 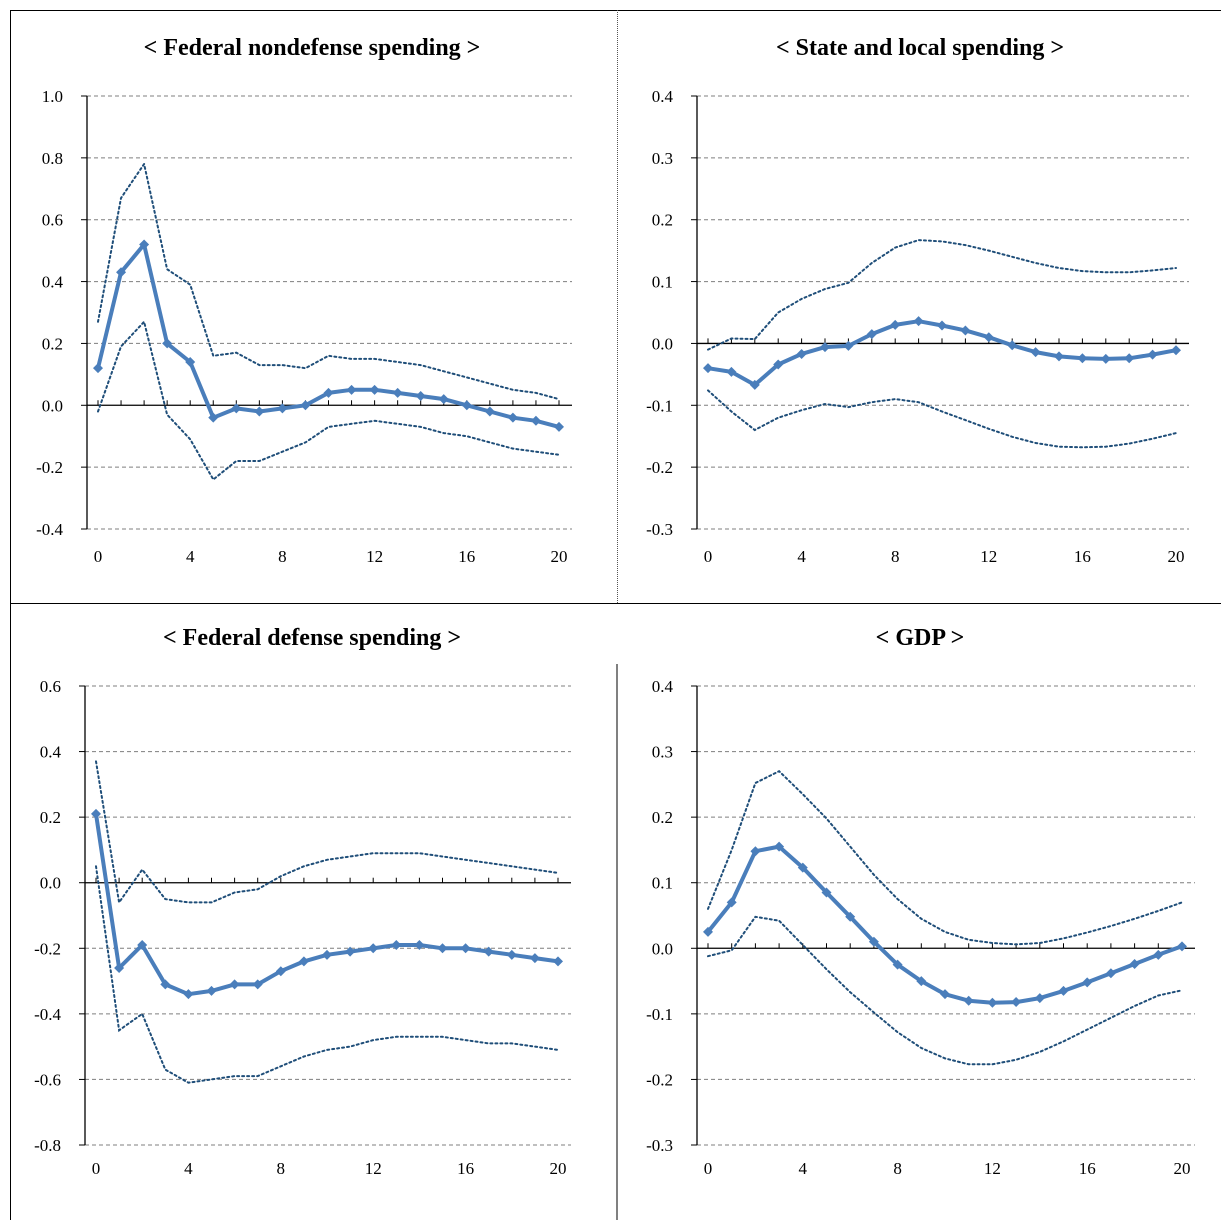 What do you see at coordinates (992, 1168) in the screenshot?
I see `x-tick-label: 12` at bounding box center [992, 1168].